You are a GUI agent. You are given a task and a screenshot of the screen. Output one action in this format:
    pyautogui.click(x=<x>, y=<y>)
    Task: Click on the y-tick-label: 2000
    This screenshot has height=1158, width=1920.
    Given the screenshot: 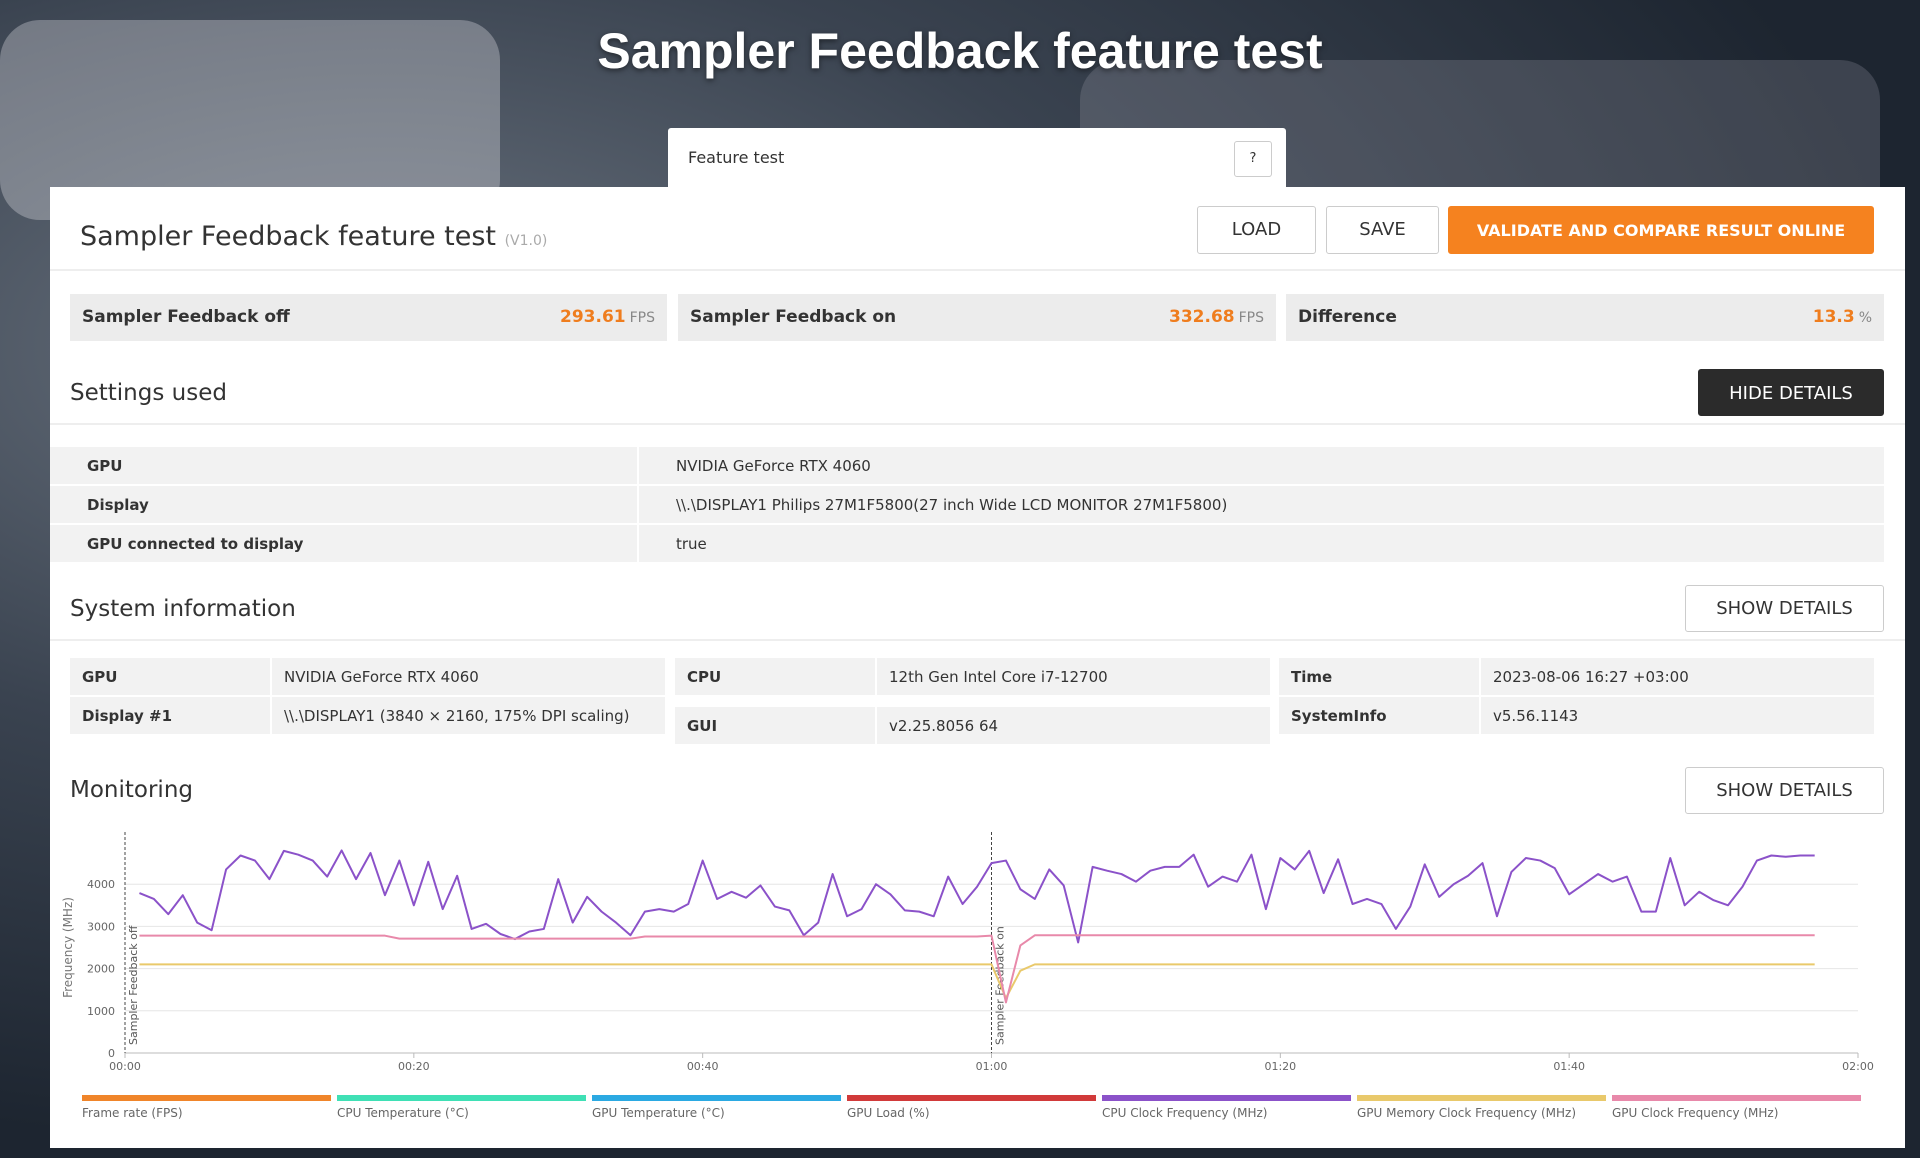 What is the action you would take?
    pyautogui.click(x=101, y=969)
    